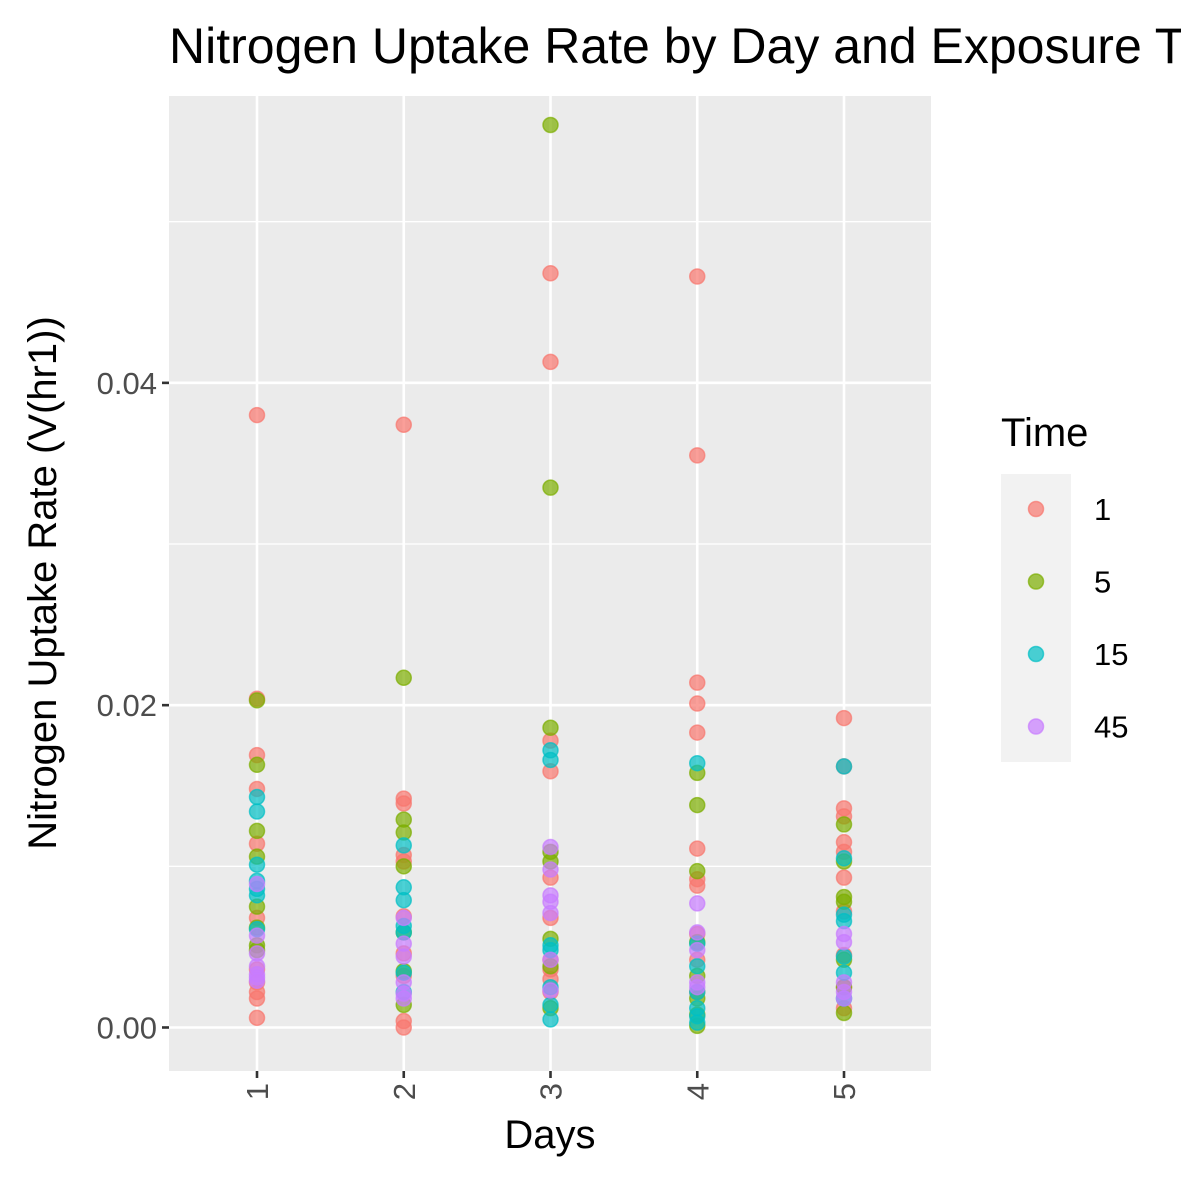 This screenshot has width=1181, height=1181. Describe the element at coordinates (127, 705) in the screenshot. I see `y-tick-label: 0.02` at that location.